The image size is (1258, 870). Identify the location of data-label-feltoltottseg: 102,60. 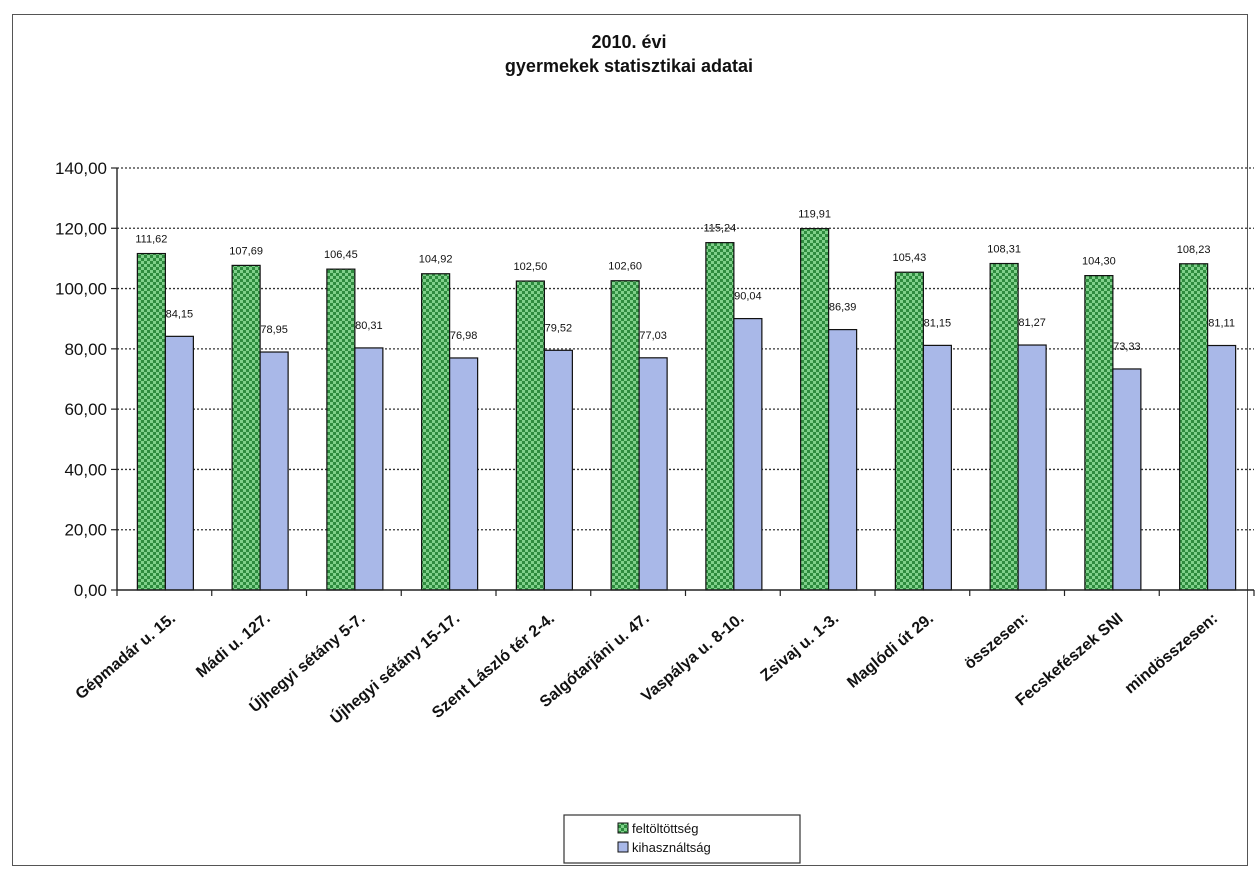
(625, 267).